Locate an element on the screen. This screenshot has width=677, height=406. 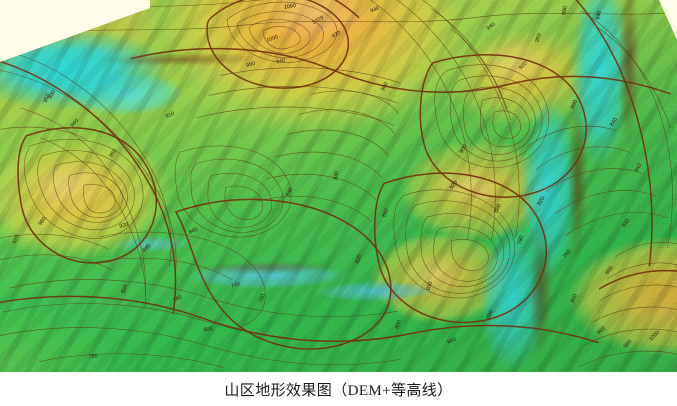
svg-text: 740 is located at coordinates (235, 285).